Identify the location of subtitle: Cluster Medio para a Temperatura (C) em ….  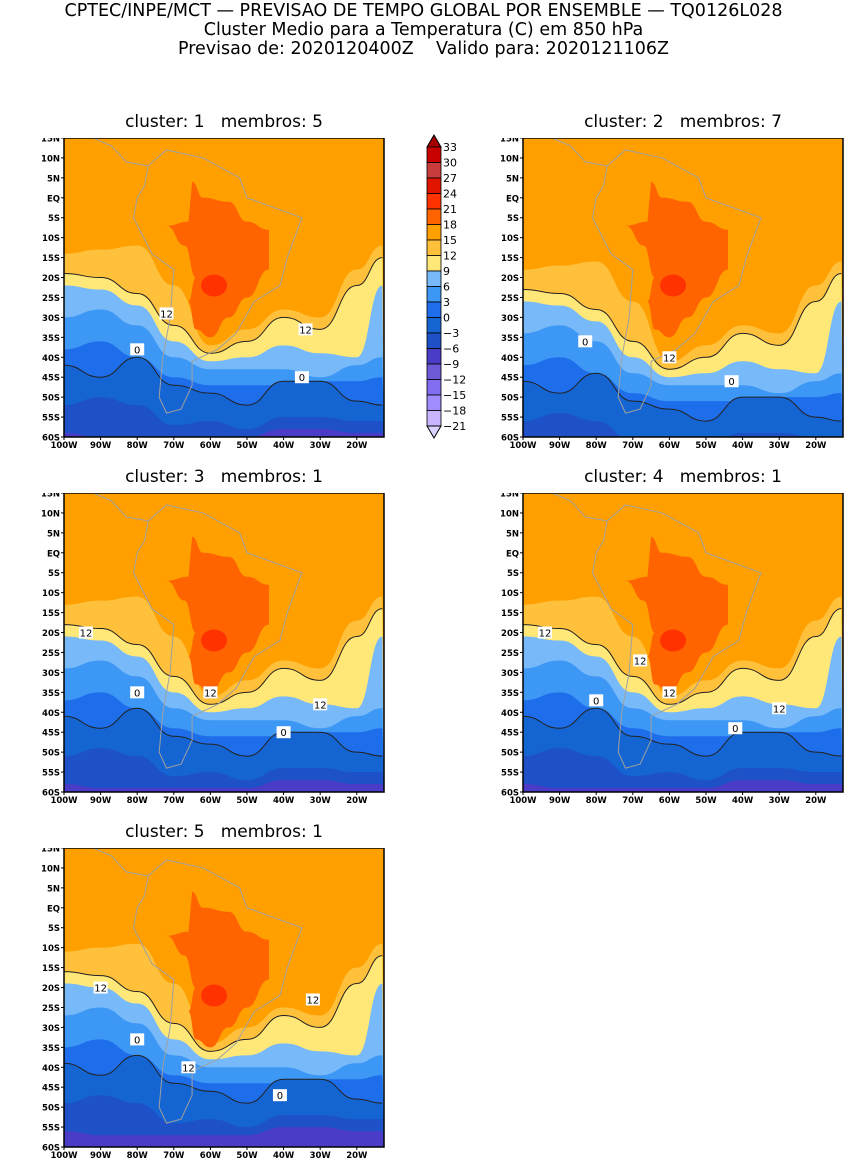
(423, 30).